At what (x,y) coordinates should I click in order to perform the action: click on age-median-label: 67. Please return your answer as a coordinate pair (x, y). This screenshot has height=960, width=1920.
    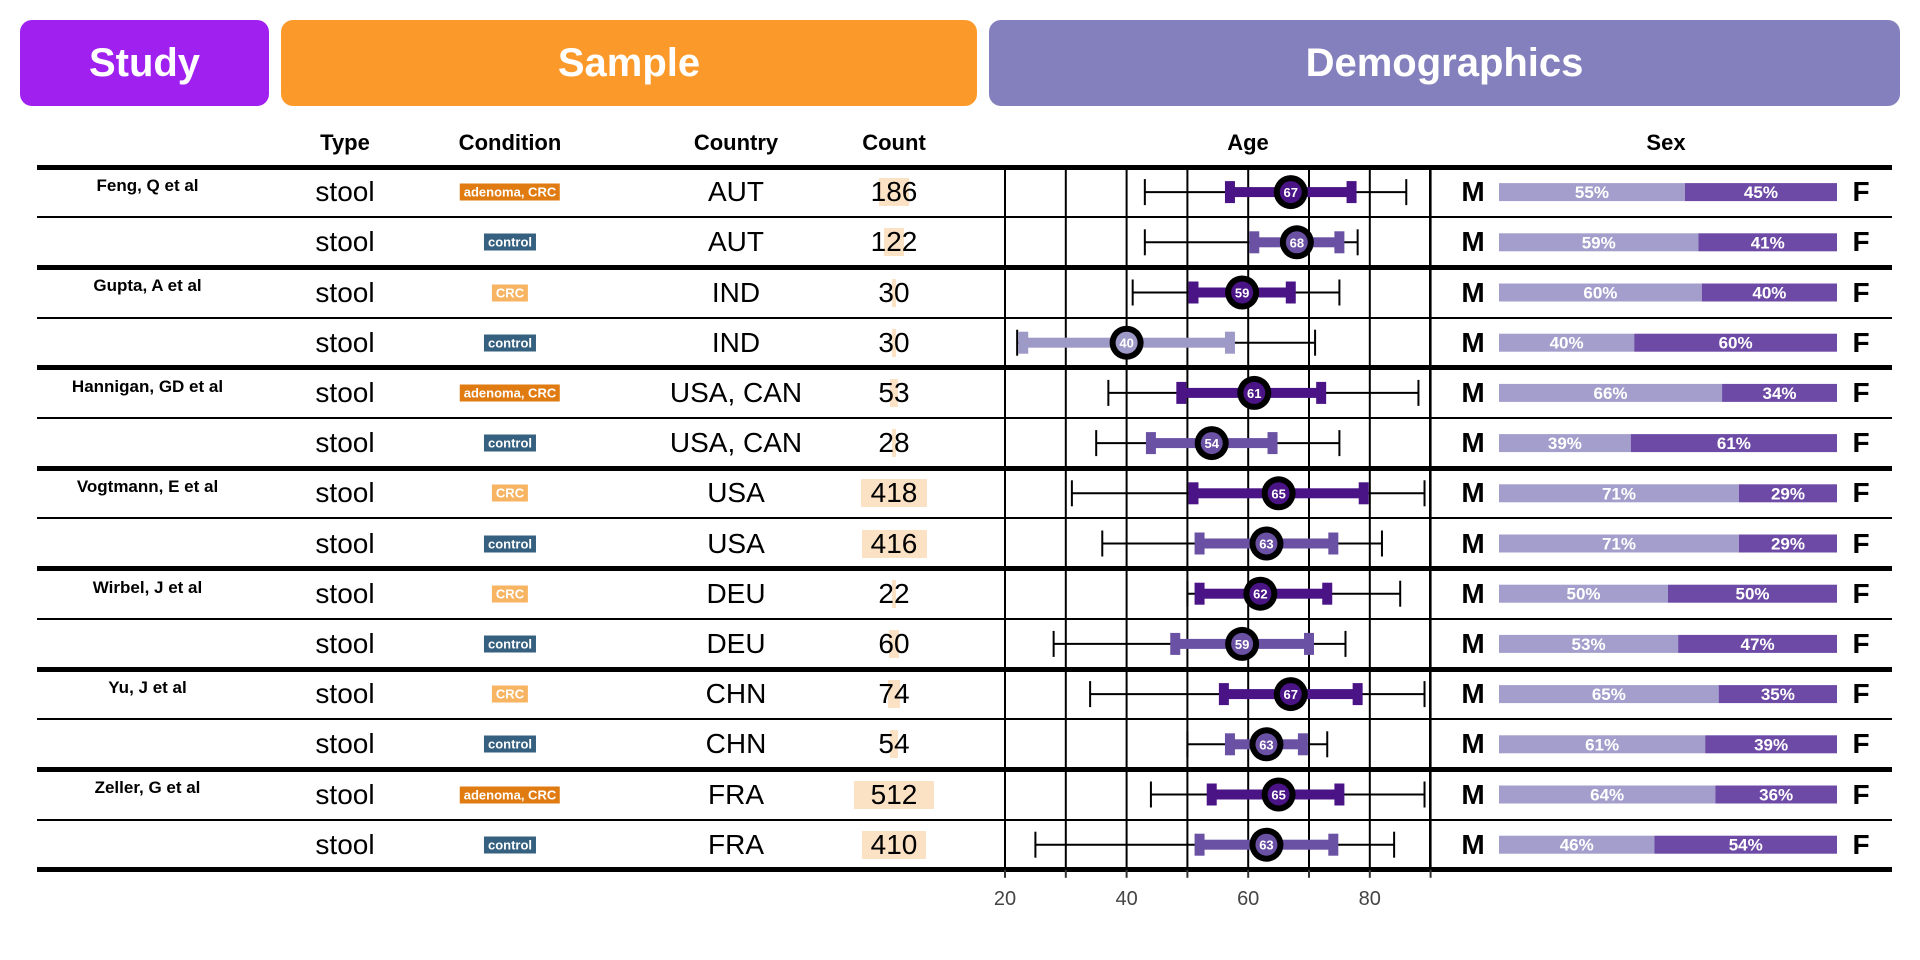
    Looking at the image, I should click on (1291, 192).